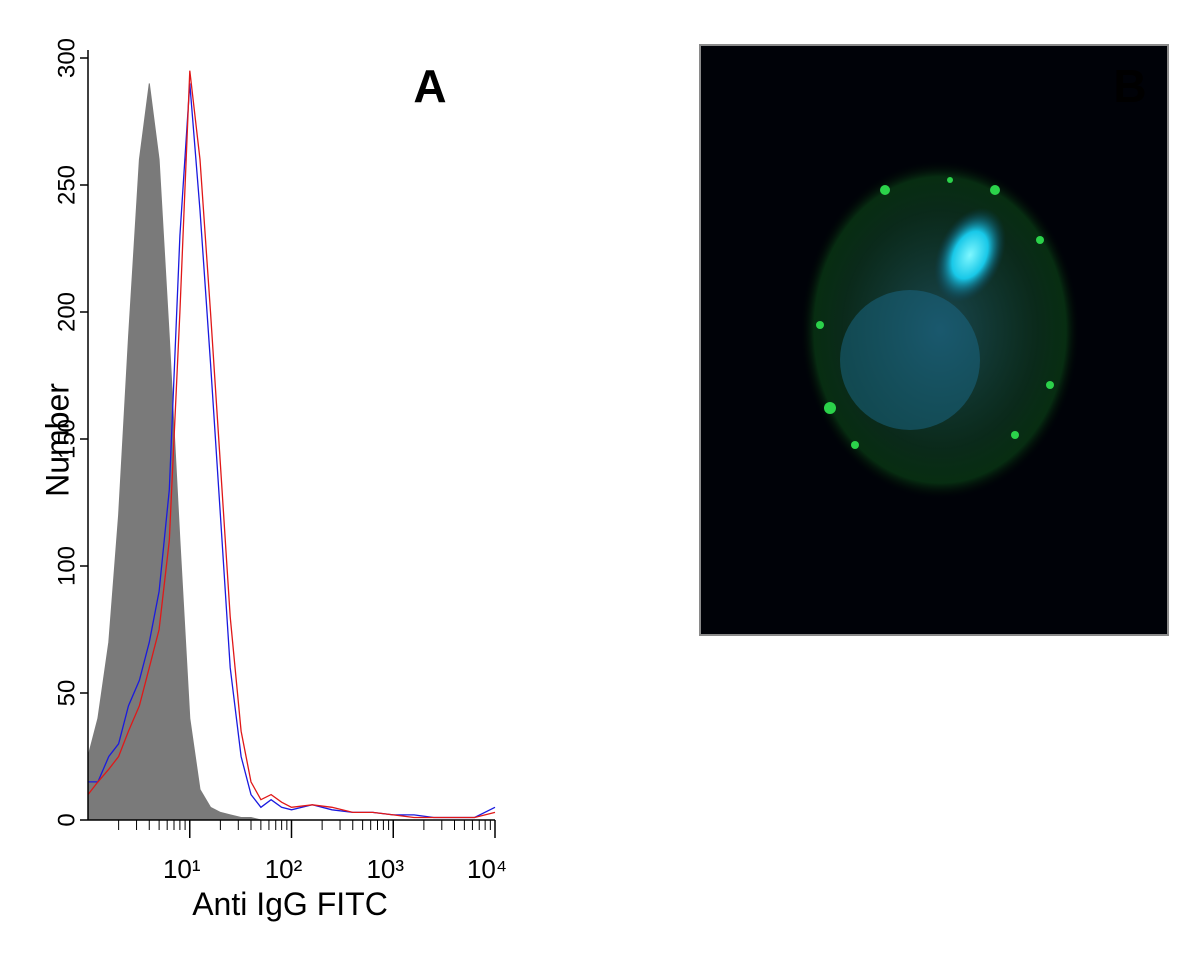 This screenshot has height=956, width=1200. I want to click on x-tick-label: 10³, so click(385, 869).